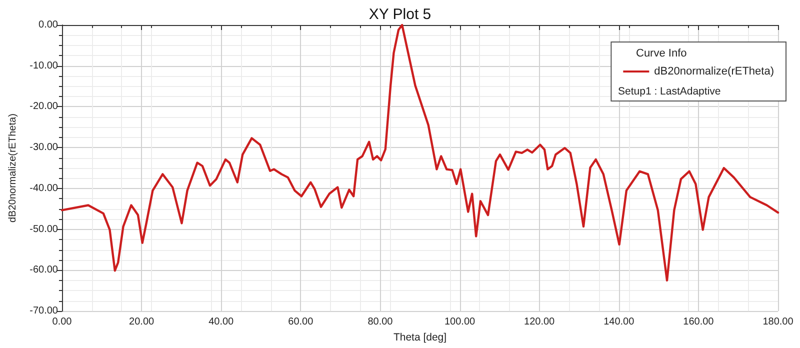  Describe the element at coordinates (778, 322) in the screenshot. I see `x-tick-label: 180.00` at that location.